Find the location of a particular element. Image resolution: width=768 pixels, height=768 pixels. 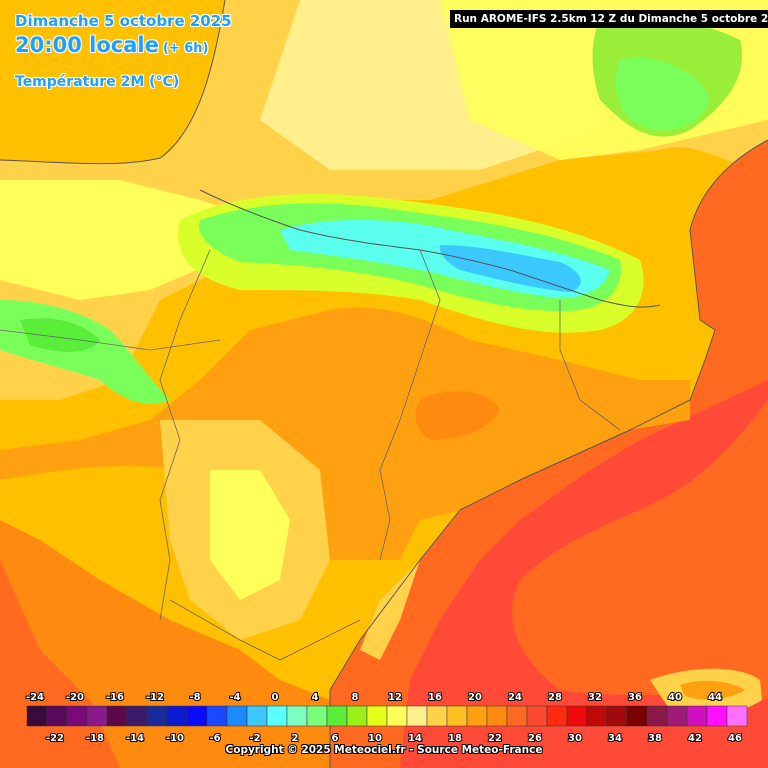

legend-tick-label: 22 is located at coordinates (495, 738).